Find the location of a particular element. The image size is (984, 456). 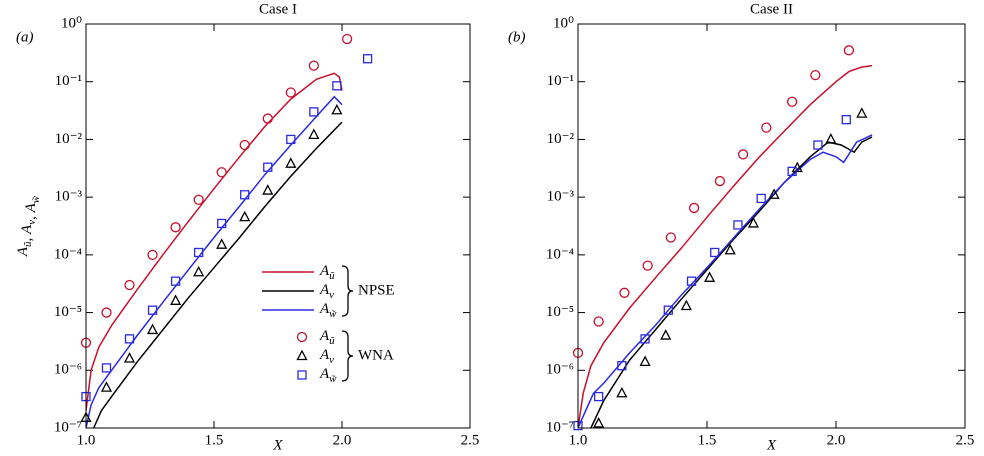

y-tick-label: 10⁻² is located at coordinates (69, 139).